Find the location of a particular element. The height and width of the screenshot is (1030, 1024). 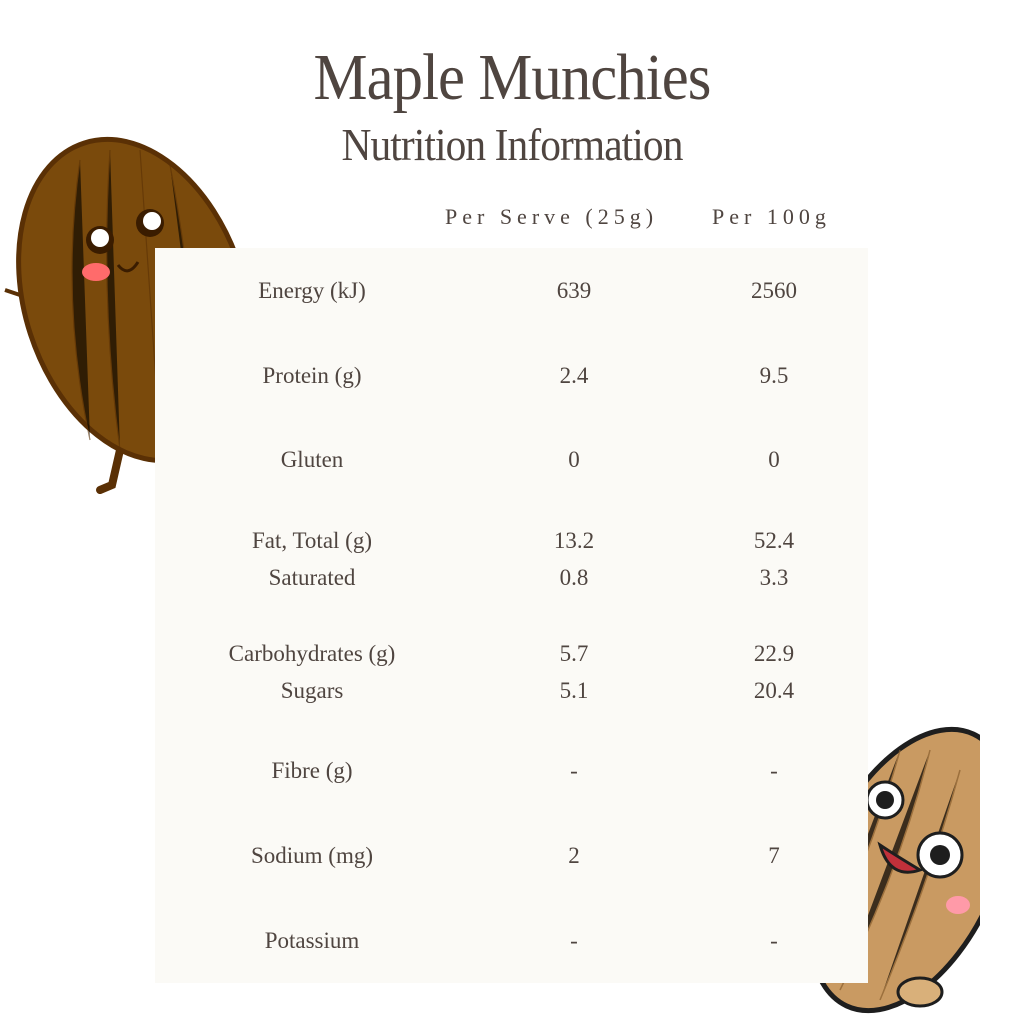

cell-label: Gluten is located at coordinates (312, 459).